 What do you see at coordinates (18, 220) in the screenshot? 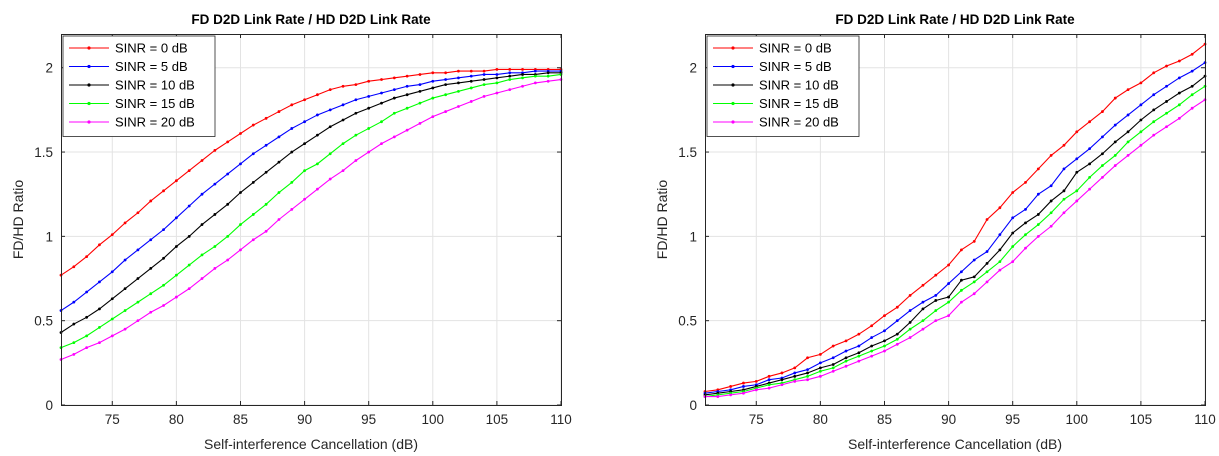
I see `y-axis-label: FD/HD Ratio` at bounding box center [18, 220].